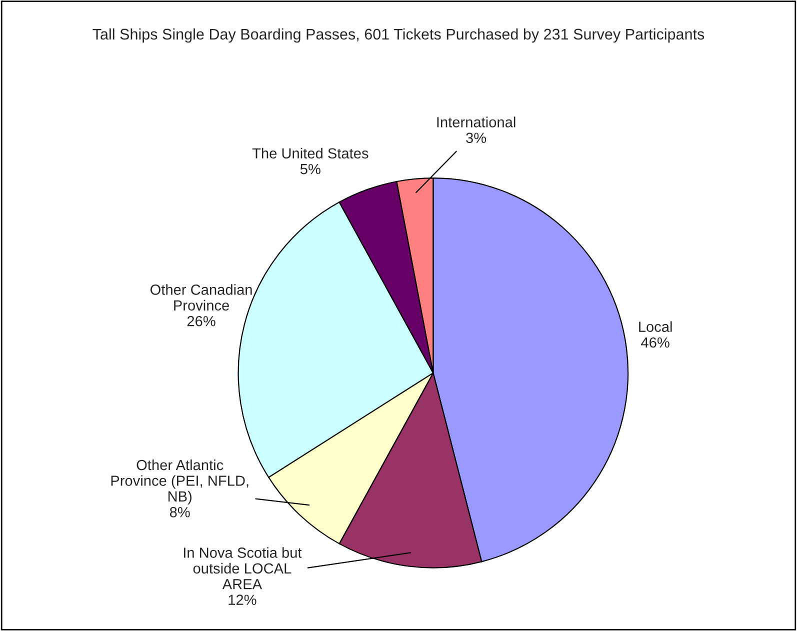  What do you see at coordinates (655, 342) in the screenshot?
I see `data-label: 46%` at bounding box center [655, 342].